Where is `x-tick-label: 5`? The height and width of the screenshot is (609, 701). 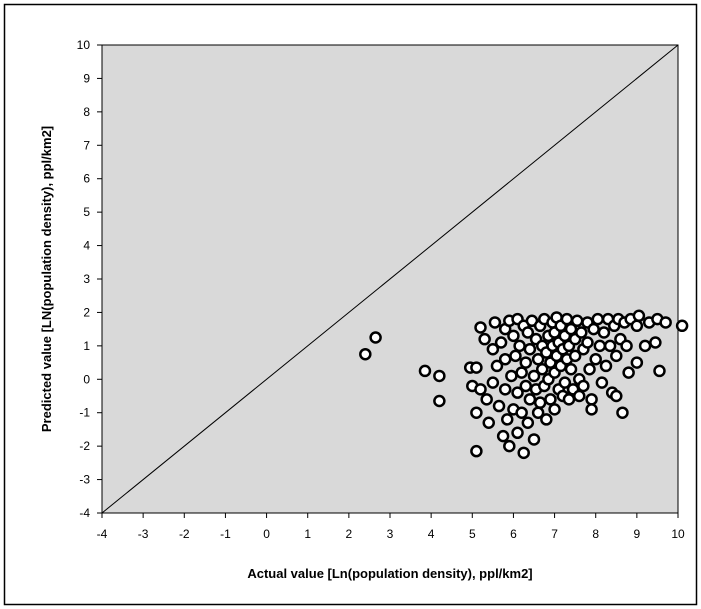
x-tick-label: 5 is located at coordinates (472, 534).